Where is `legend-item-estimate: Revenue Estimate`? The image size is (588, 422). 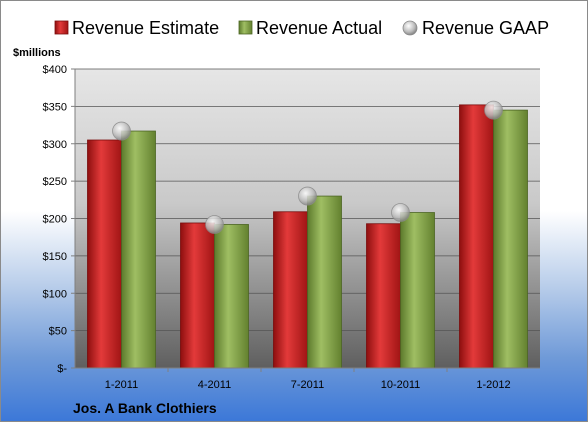
legend-item-estimate: Revenue Estimate is located at coordinates (136, 28).